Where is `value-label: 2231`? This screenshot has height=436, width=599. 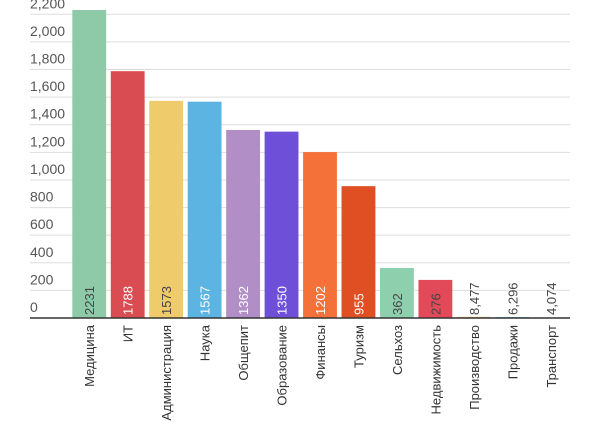 value-label: 2231 is located at coordinates (89, 300).